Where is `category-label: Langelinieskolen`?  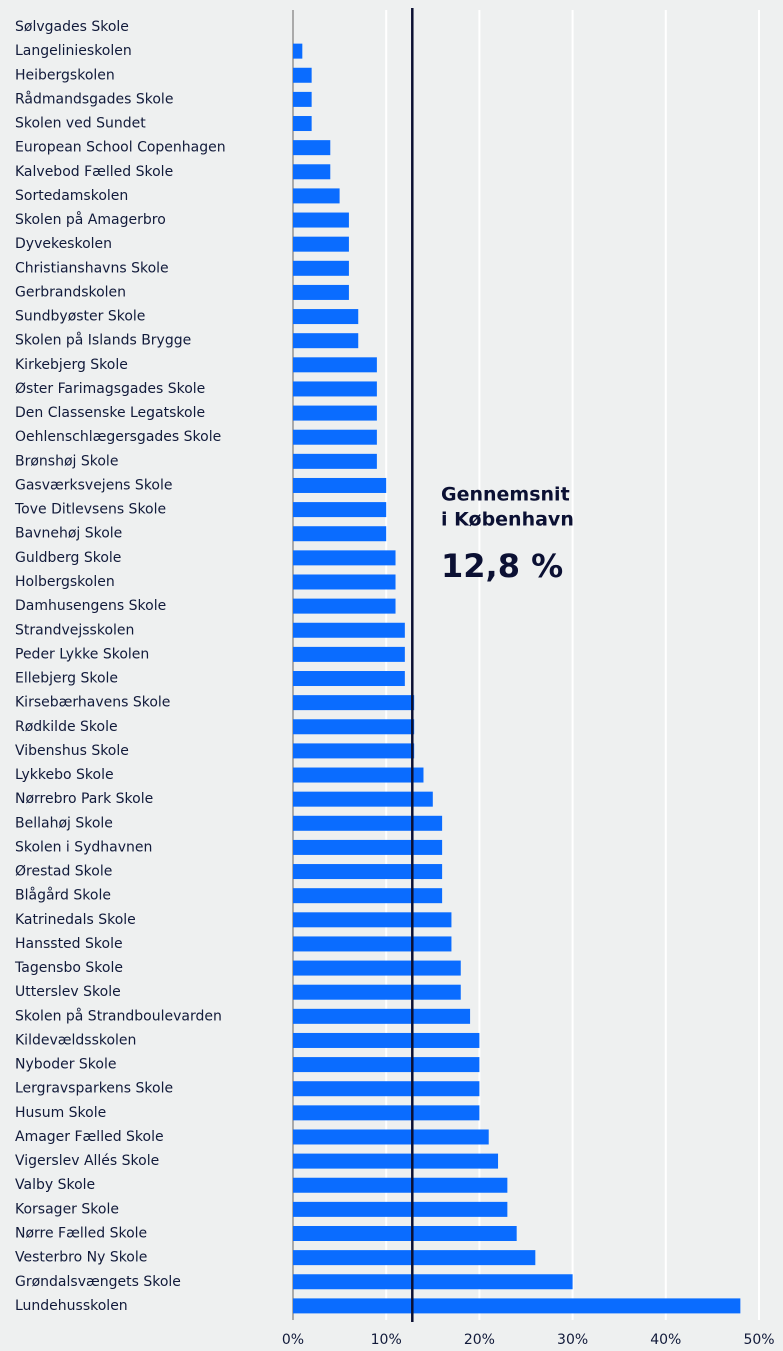
category-label: Langelinieskolen is located at coordinates (73, 51).